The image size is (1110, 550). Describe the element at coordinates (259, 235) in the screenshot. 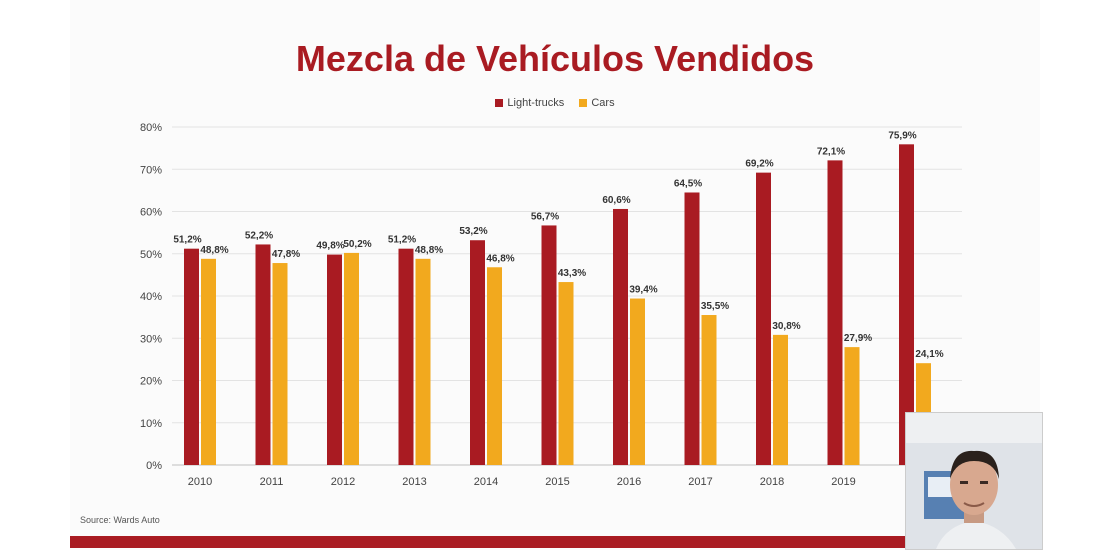

I see `data-label: 52,2%` at that location.